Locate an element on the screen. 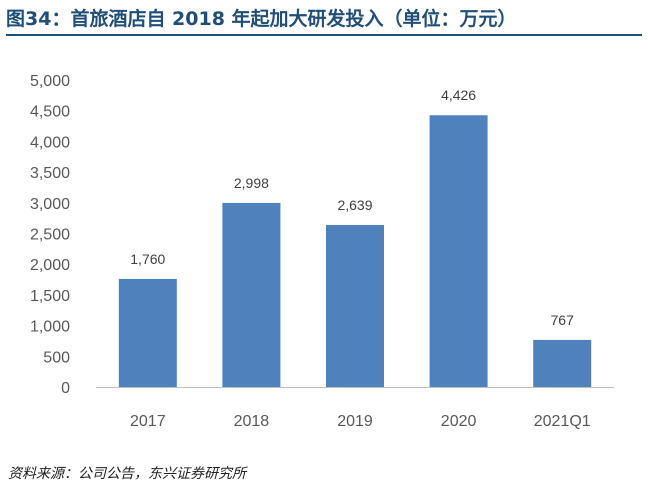 Image resolution: width=648 pixels, height=492 pixels. data-label: 4,426 is located at coordinates (458, 95).